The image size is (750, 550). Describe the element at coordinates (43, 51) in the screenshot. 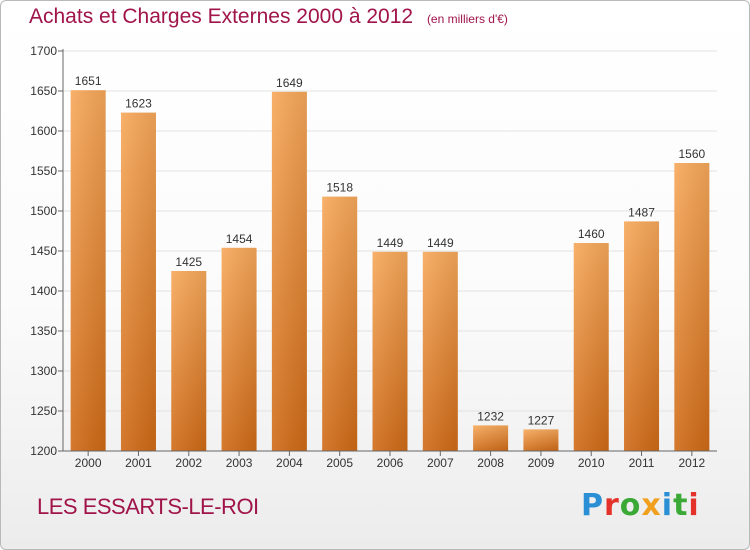

I see `y-tick-label: 1700` at that location.